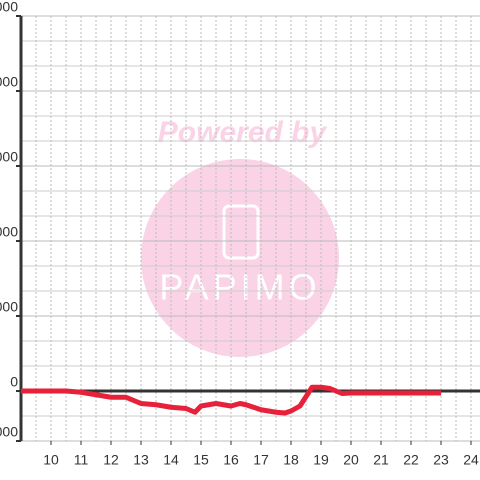  Describe the element at coordinates (9, 307) in the screenshot. I see `y-tick-label: 30,000` at that location.